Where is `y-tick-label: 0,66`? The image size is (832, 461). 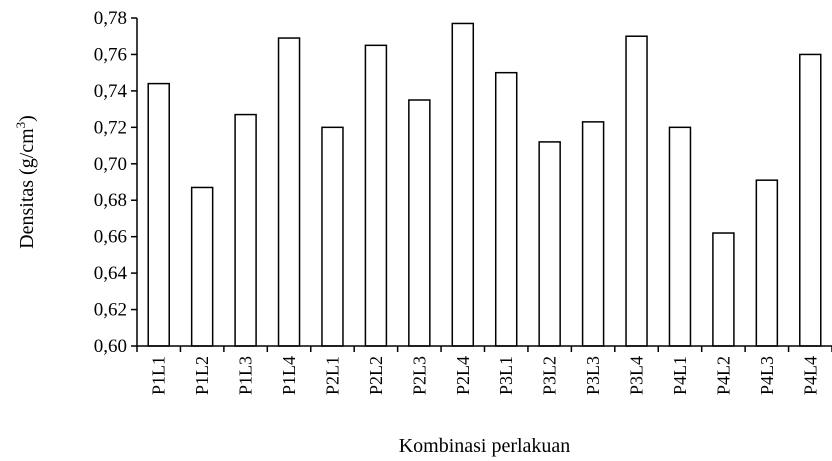 y-tick-label: 0,66 is located at coordinates (110, 237).